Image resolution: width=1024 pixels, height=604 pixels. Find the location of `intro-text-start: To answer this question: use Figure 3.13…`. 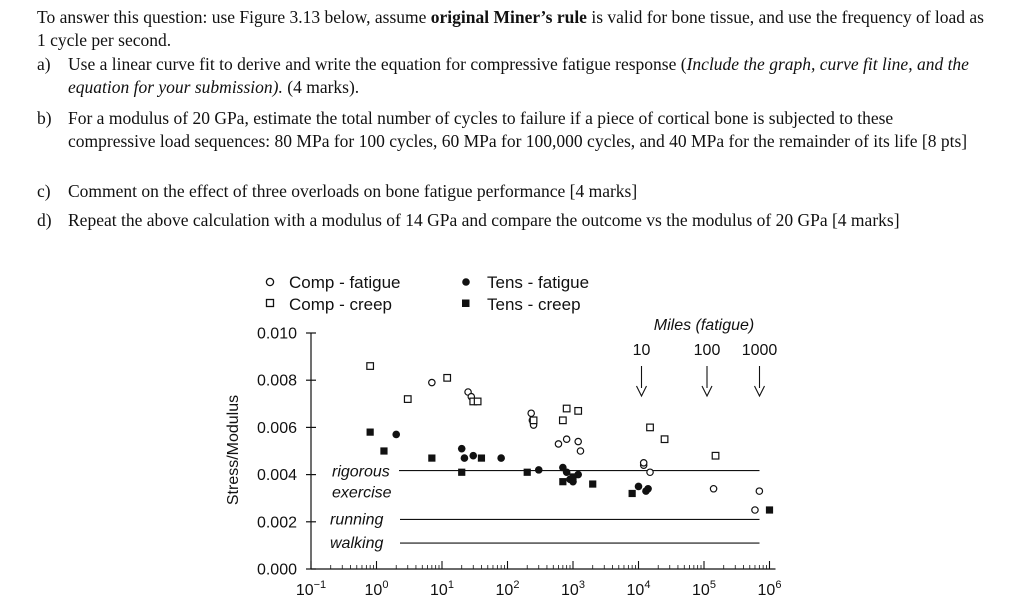

intro-text-start: To answer this question: use Figure 3.13… is located at coordinates (234, 17).